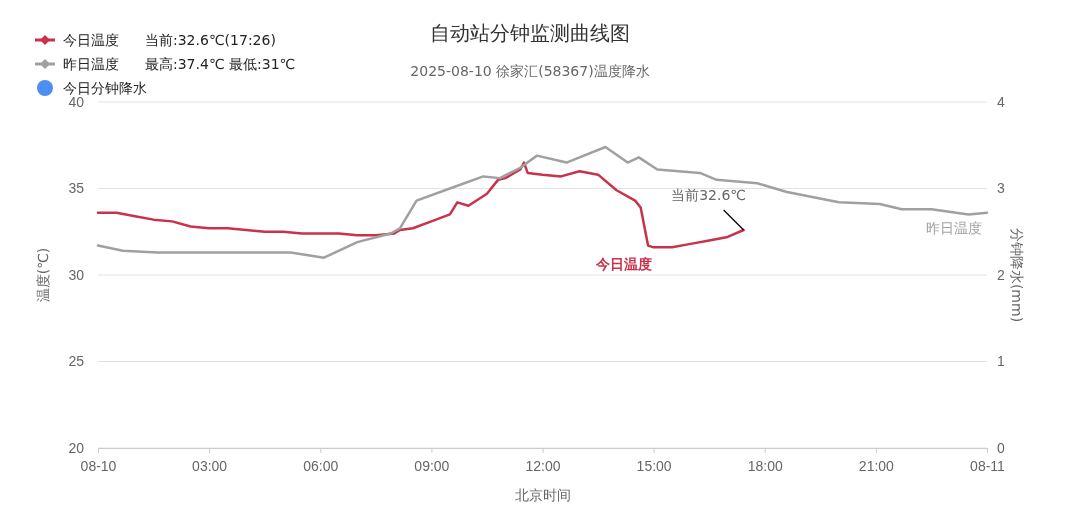  Describe the element at coordinates (1001, 101) in the screenshot. I see `y2-tick-label: 4` at that location.